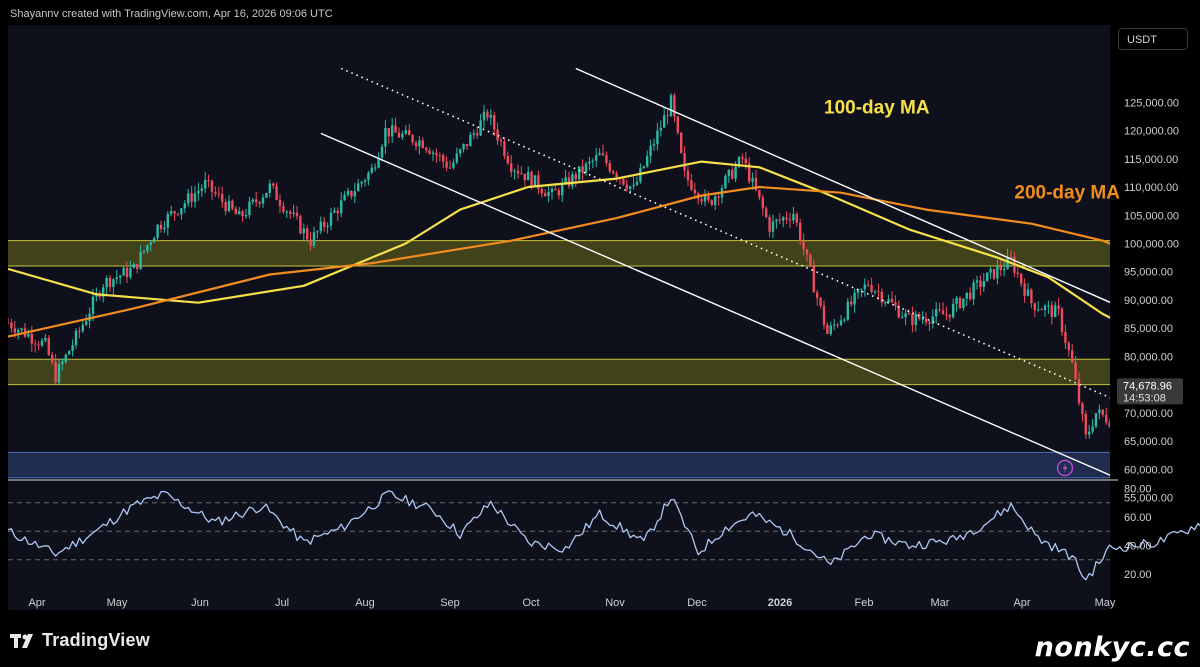 The width and height of the screenshot is (1200, 667). I want to click on currency-selector: USDT, so click(1153, 39).